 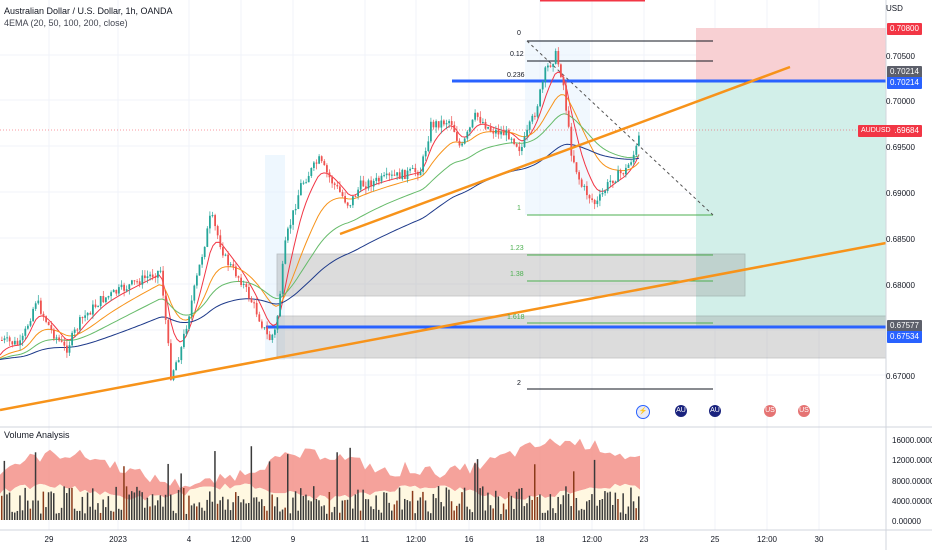 What do you see at coordinates (581, 337) in the screenshot?
I see `zone-box-lower` at bounding box center [581, 337].